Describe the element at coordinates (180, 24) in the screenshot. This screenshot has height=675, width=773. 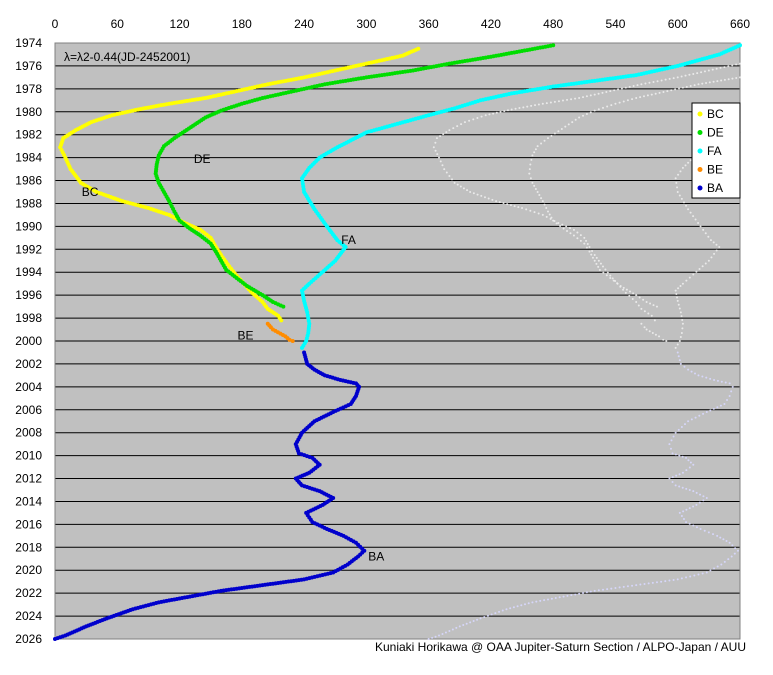
I see `x-tick-label: 120` at that location.